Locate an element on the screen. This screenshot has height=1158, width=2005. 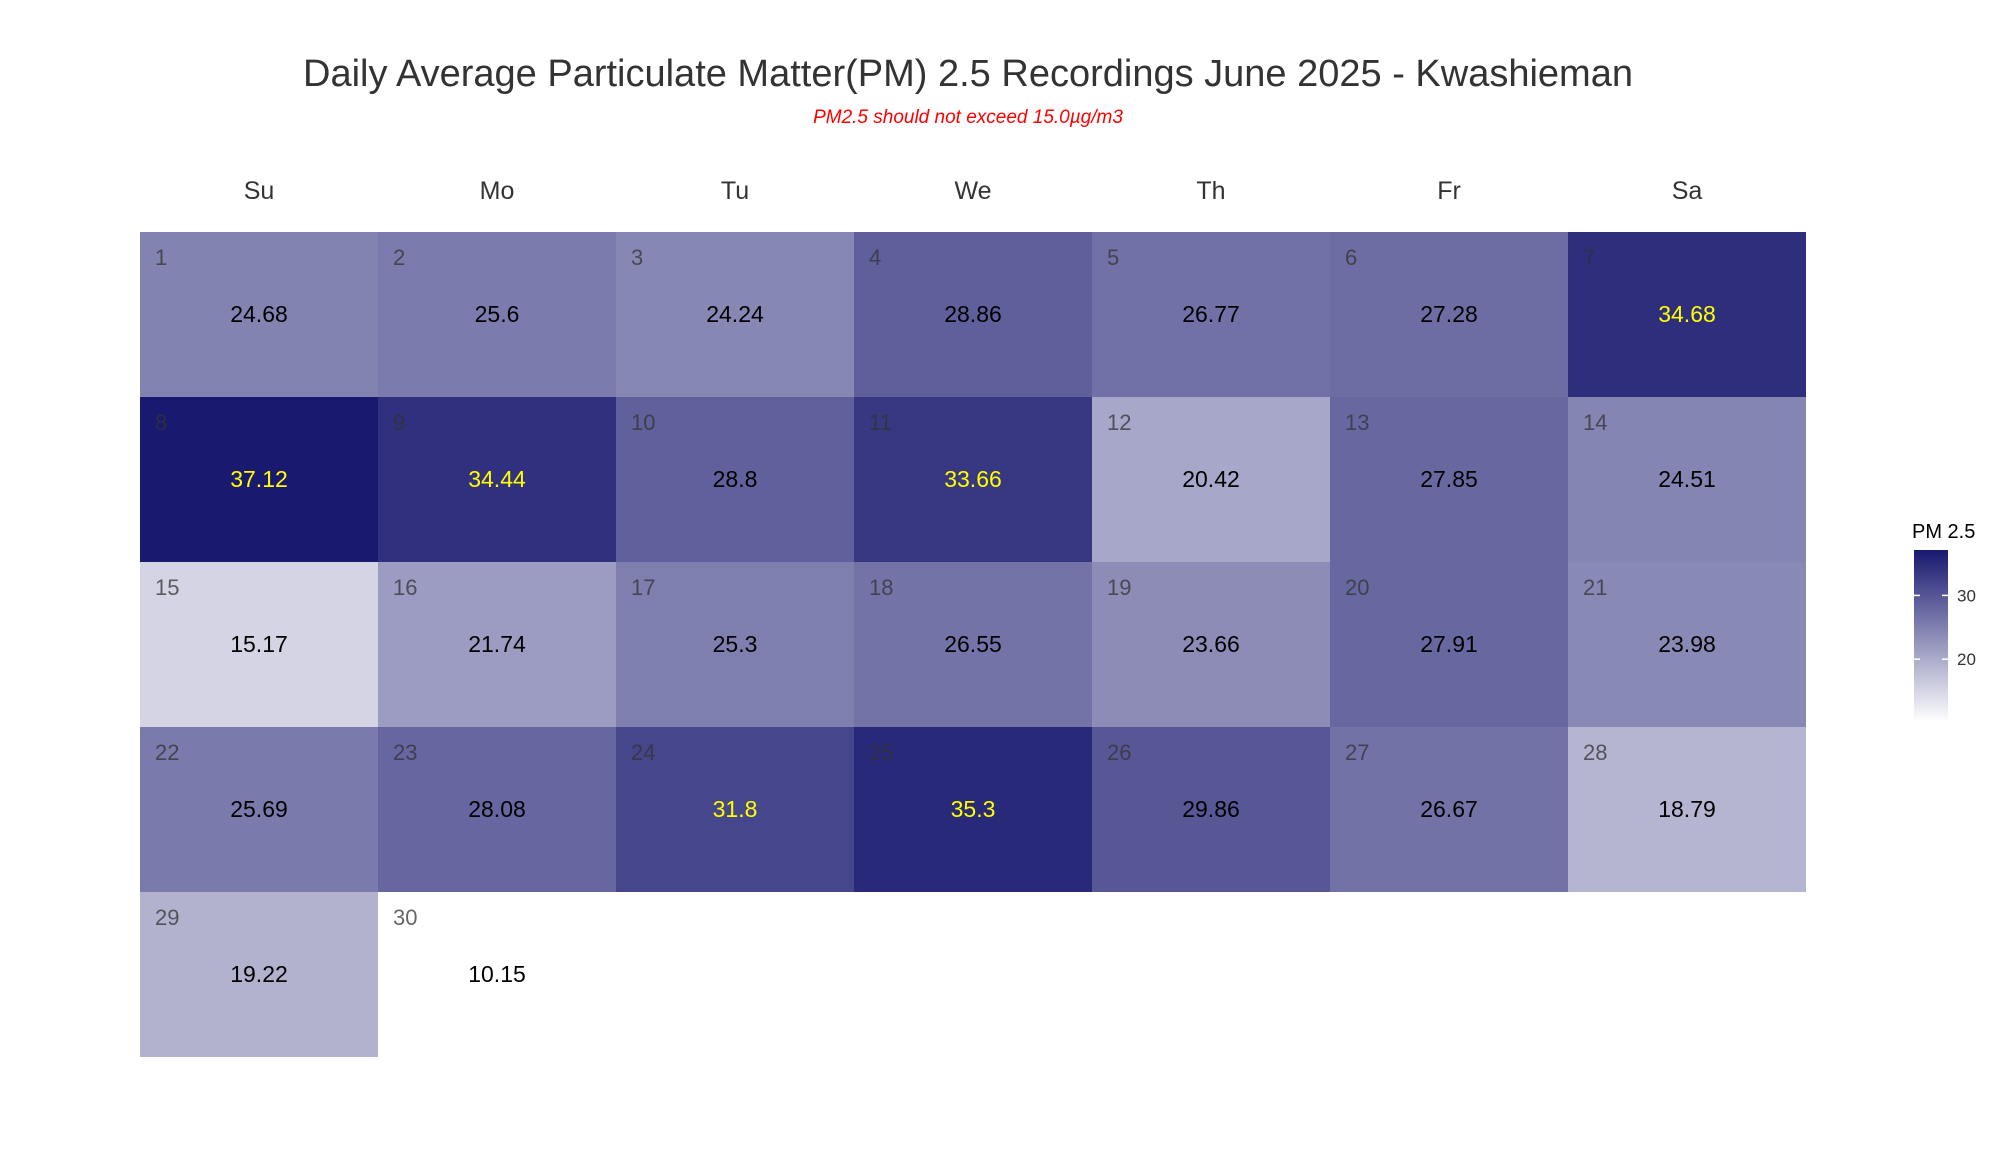
day-cell-29: 29 19.22 is located at coordinates (259, 974).